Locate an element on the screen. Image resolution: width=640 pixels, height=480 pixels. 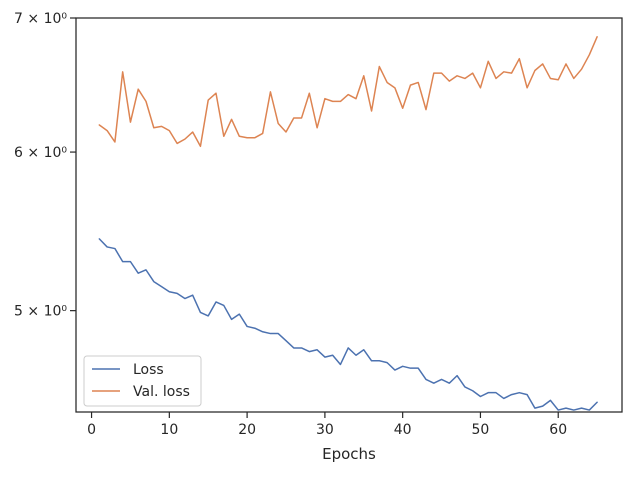
legend-label-loss: Loss is located at coordinates (148, 370).